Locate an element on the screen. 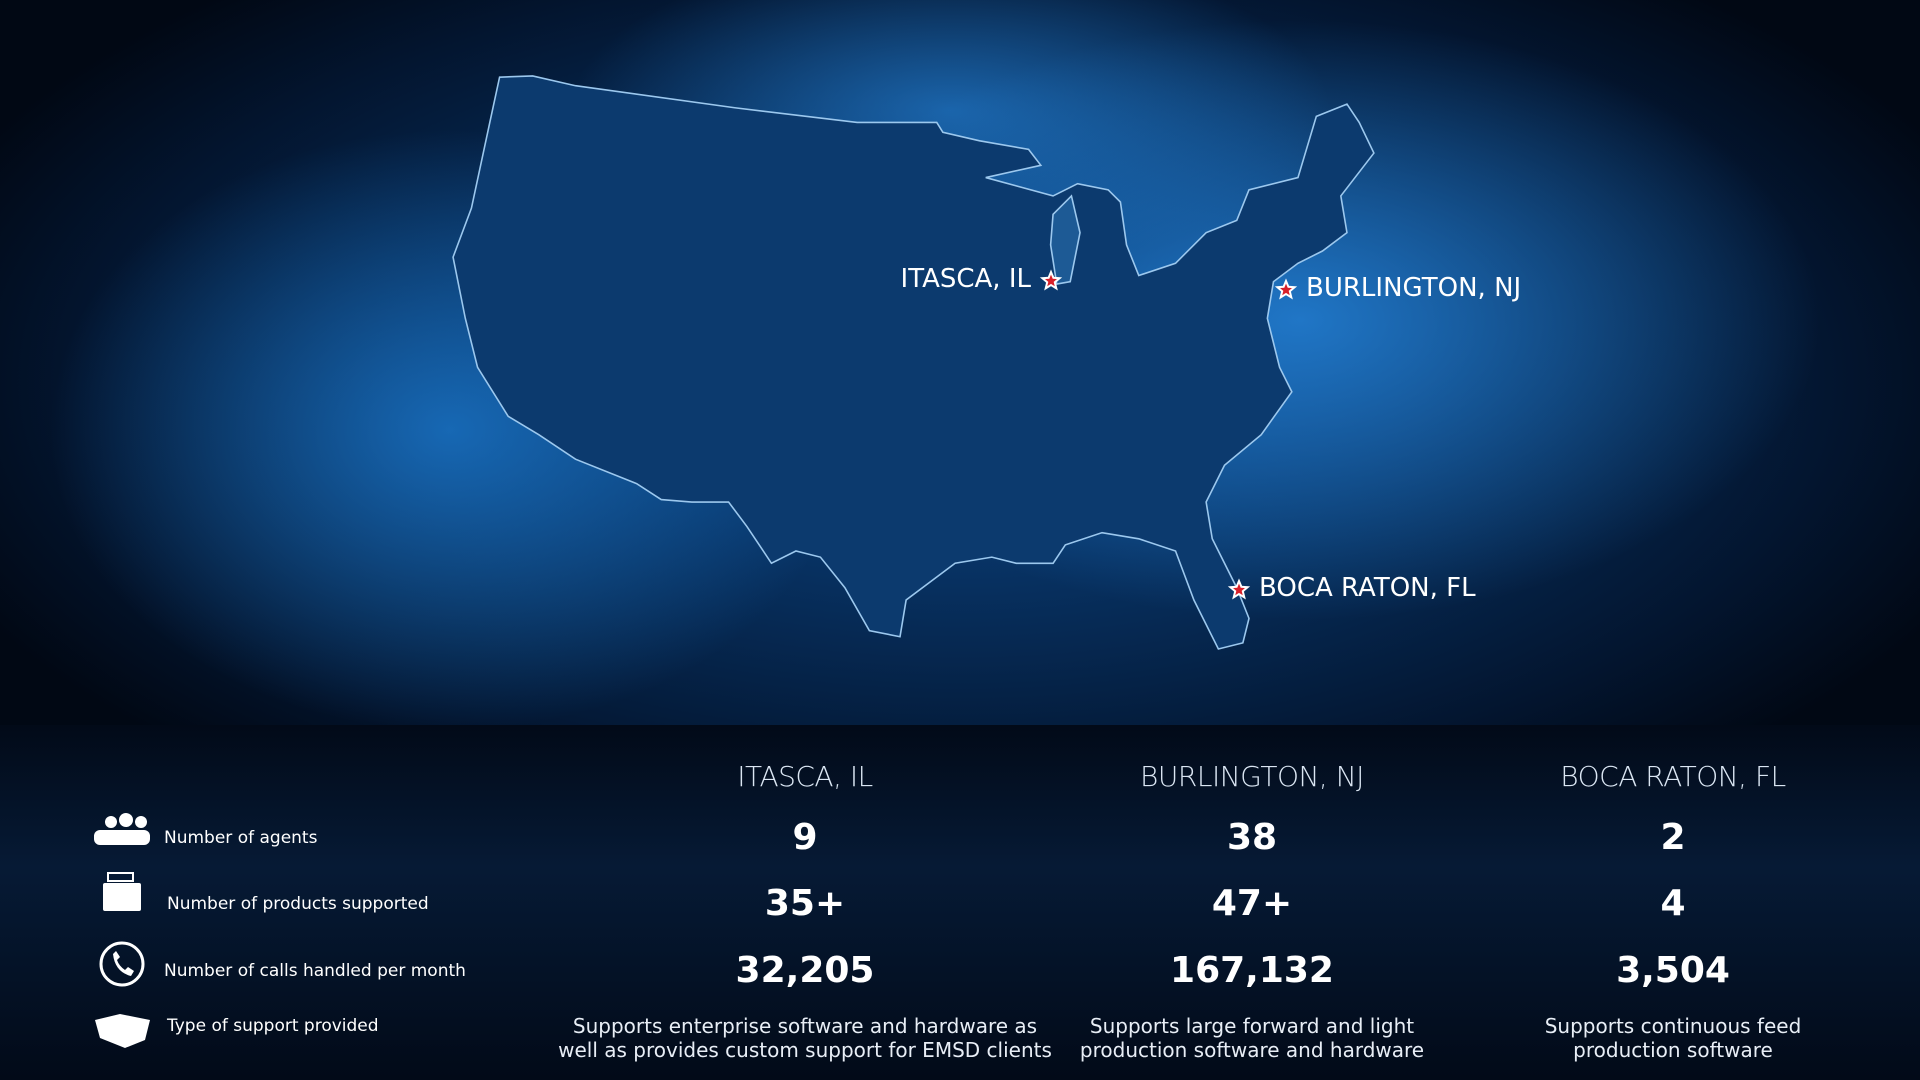 The image size is (1920, 1080). stat-value: 3,504 is located at coordinates (1673, 970).